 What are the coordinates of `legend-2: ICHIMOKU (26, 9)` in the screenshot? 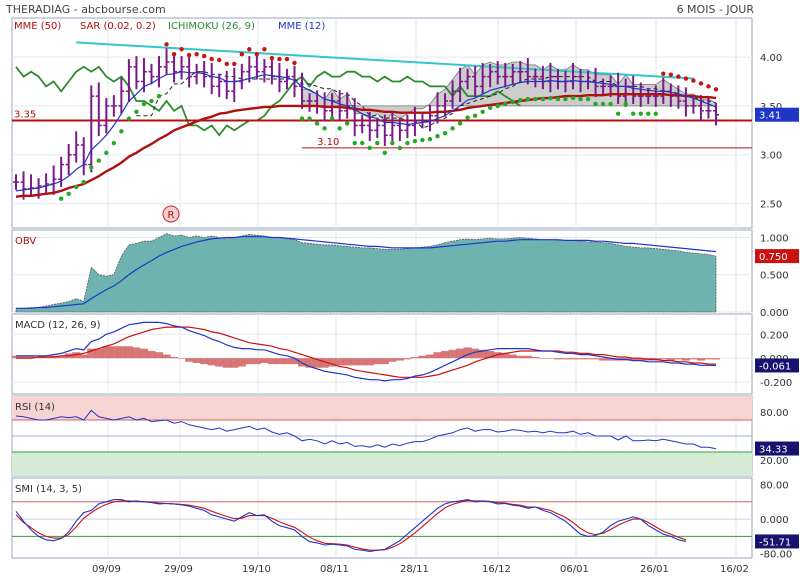 It's located at (211, 26).